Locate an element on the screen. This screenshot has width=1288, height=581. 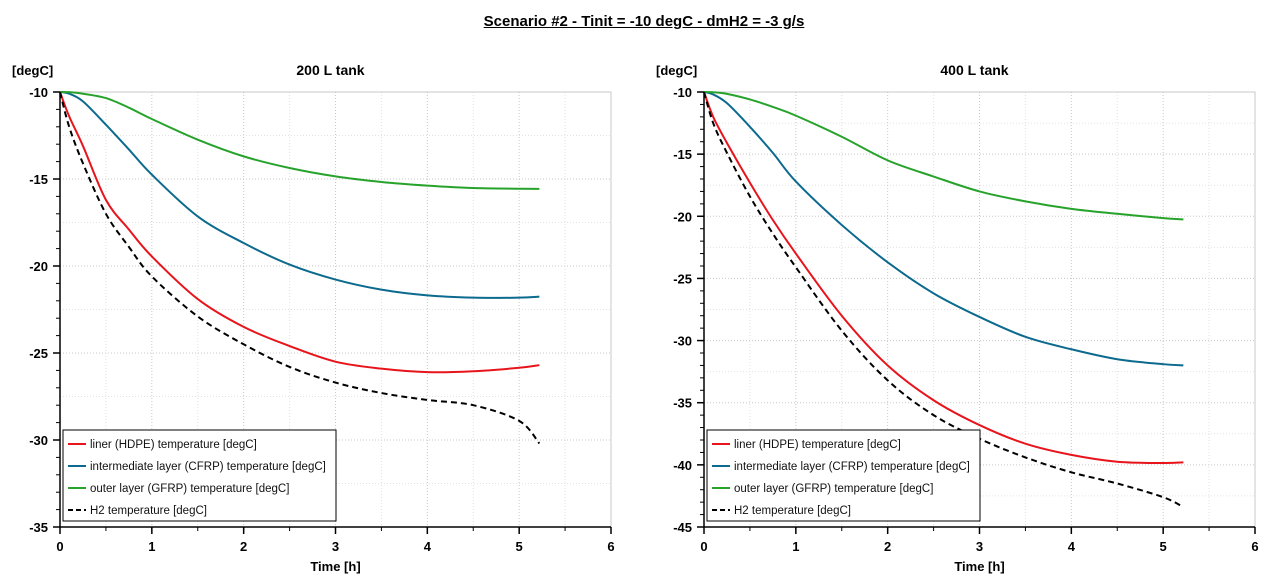
chart-title: 400 L tank is located at coordinates (974, 70).